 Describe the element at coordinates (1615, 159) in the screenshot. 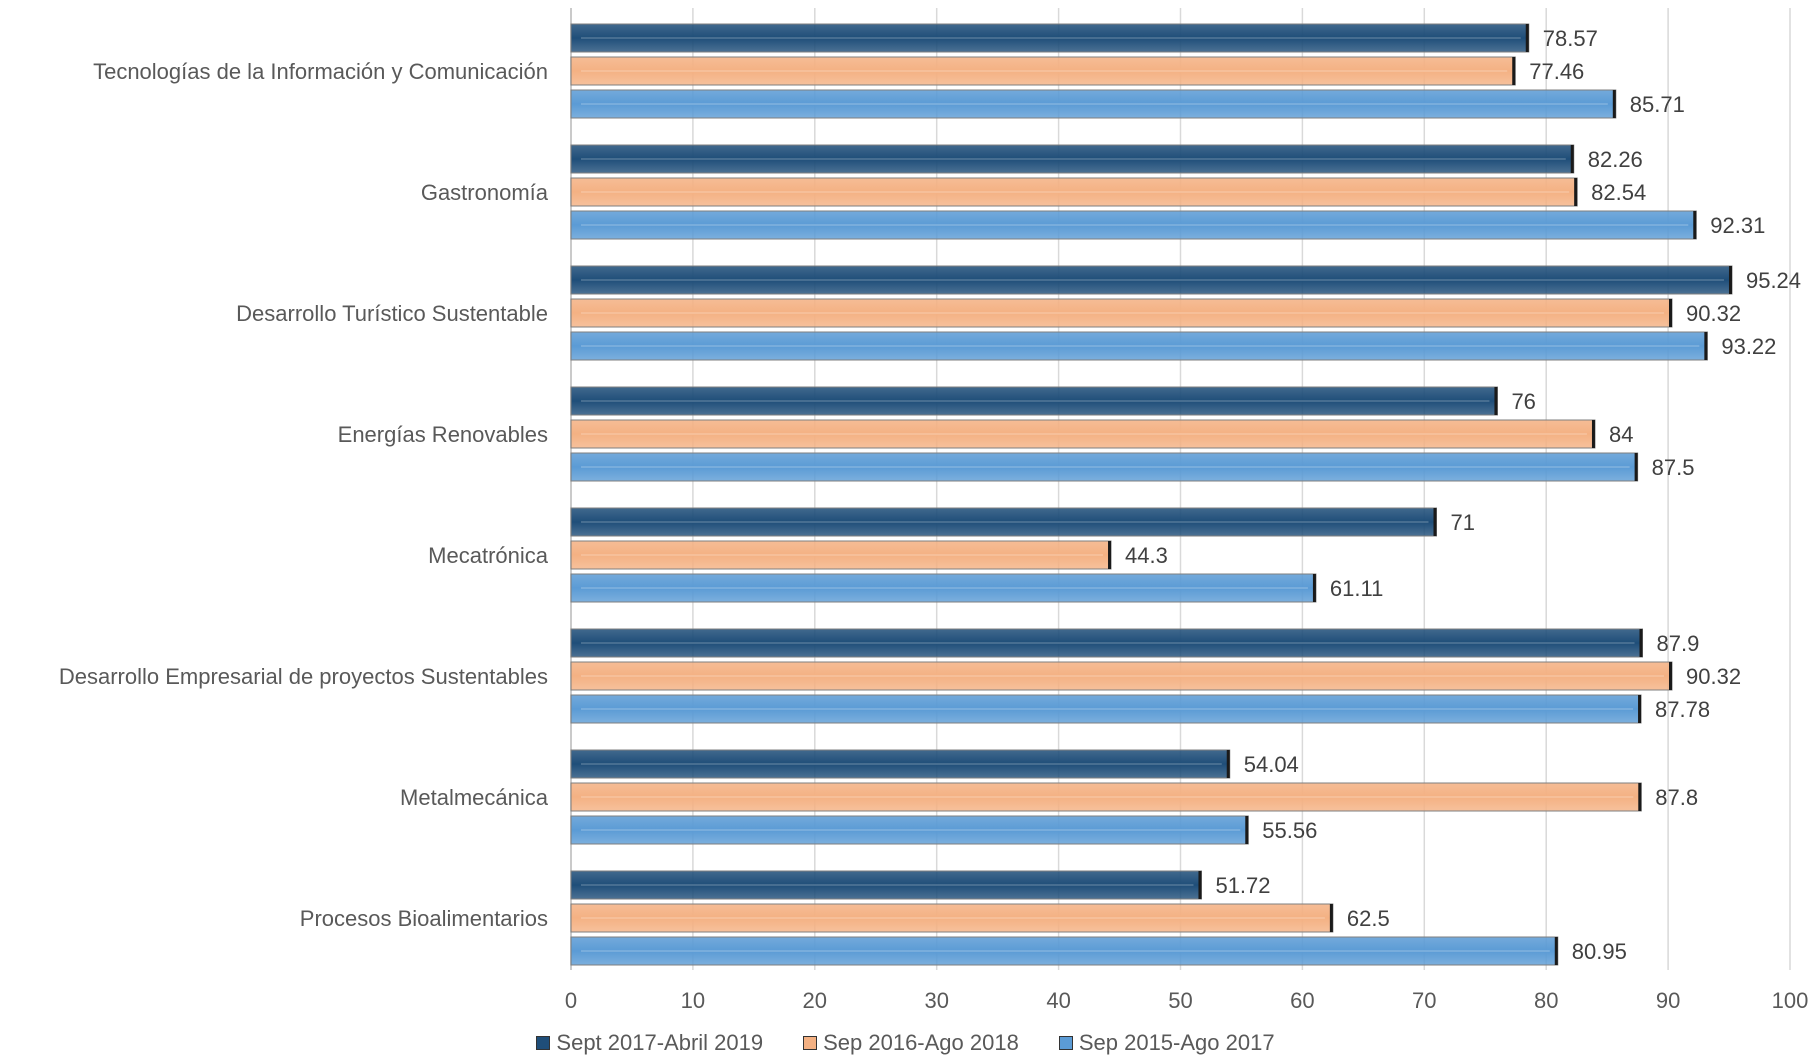

I see `data-label: 82.26` at that location.